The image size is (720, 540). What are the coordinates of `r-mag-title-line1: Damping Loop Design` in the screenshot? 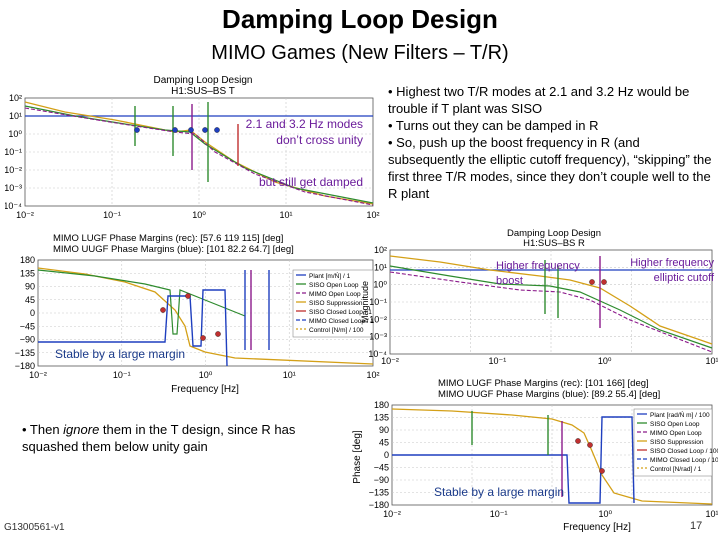 It's located at (554, 233).